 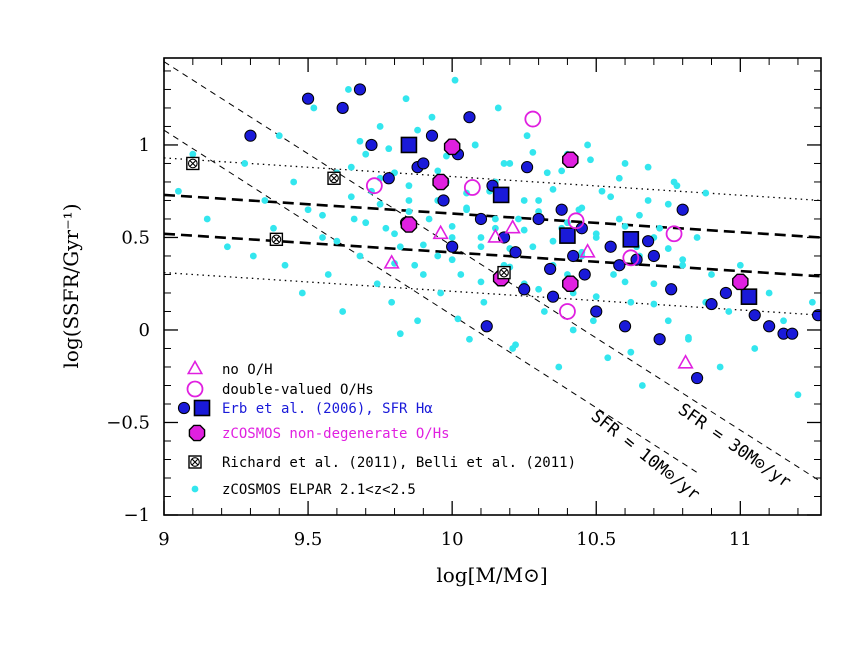 What do you see at coordinates (136, 515) in the screenshot?
I see `y-tick-label: −1` at bounding box center [136, 515].